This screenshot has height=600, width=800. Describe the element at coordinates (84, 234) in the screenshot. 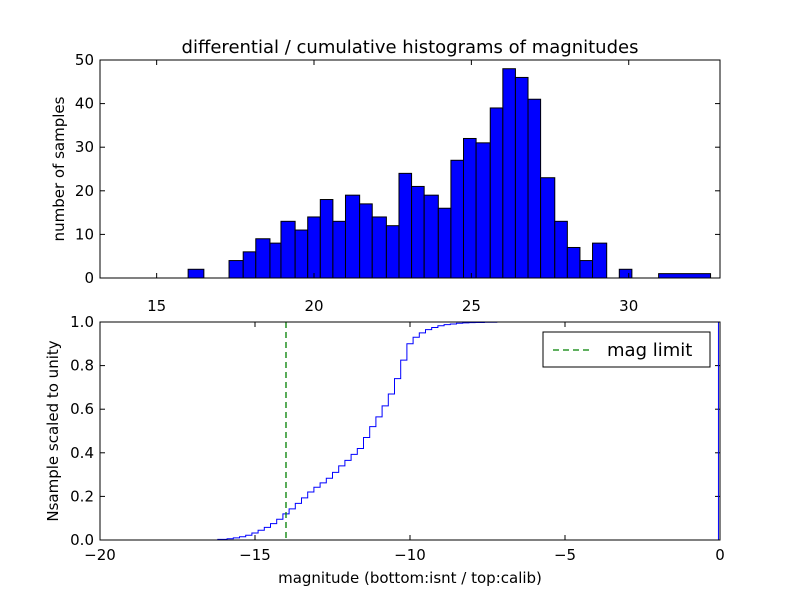

I see `top-y-tick-label: 10` at that location.